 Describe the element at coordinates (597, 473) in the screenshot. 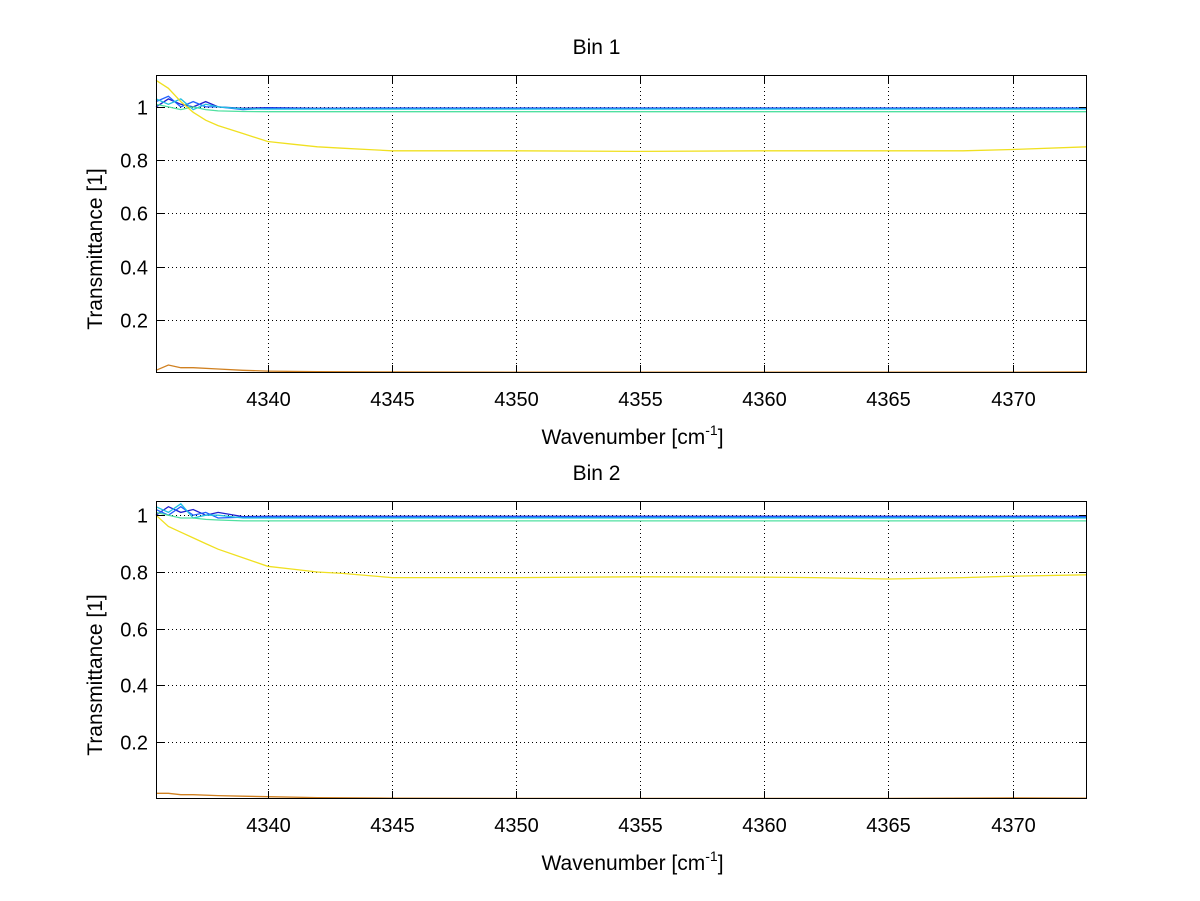

I see `chart-title: Bin 2` at that location.